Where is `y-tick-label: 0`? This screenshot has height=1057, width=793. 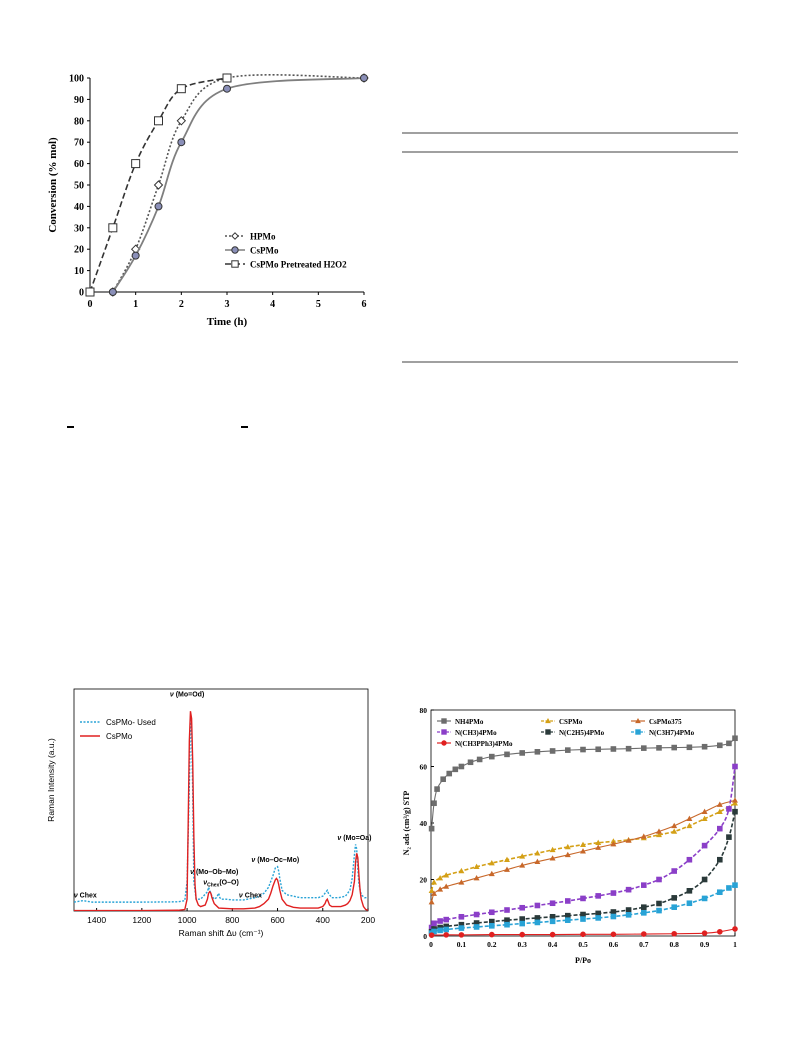 y-tick-label: 0 is located at coordinates (425, 936).